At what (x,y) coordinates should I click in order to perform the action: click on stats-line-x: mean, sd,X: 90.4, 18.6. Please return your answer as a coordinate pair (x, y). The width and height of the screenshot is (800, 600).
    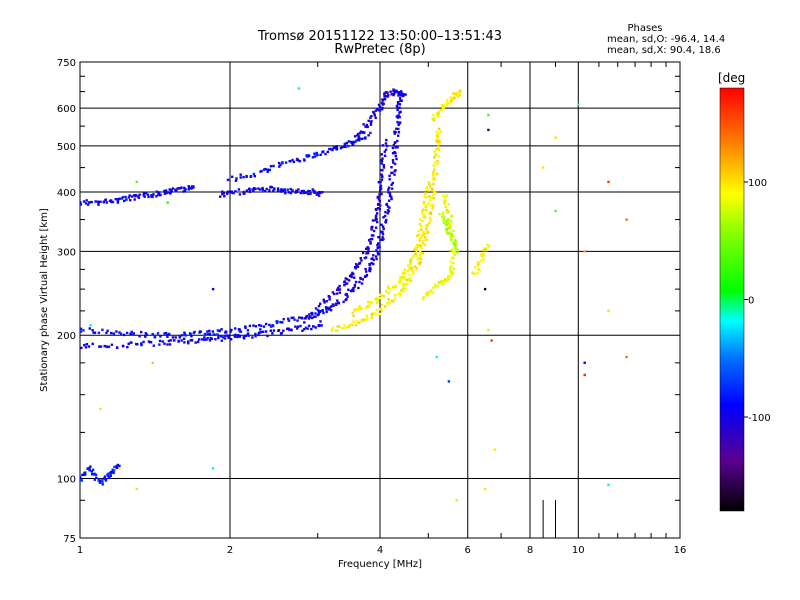
    Looking at the image, I should click on (664, 50).